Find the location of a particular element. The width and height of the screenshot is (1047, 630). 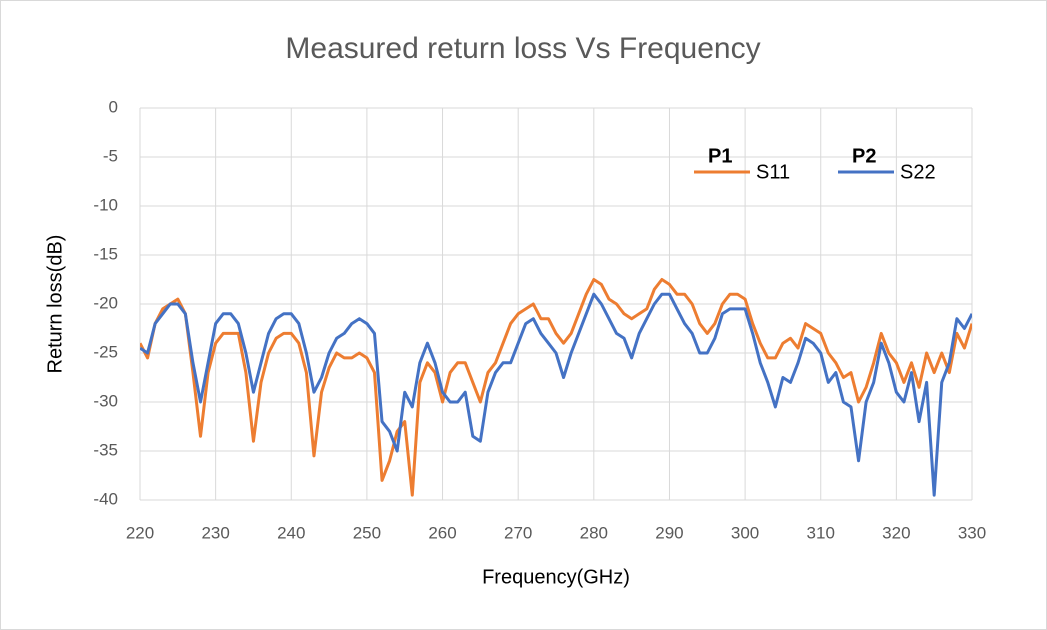

y-tick-label: 0 is located at coordinates (113, 106).